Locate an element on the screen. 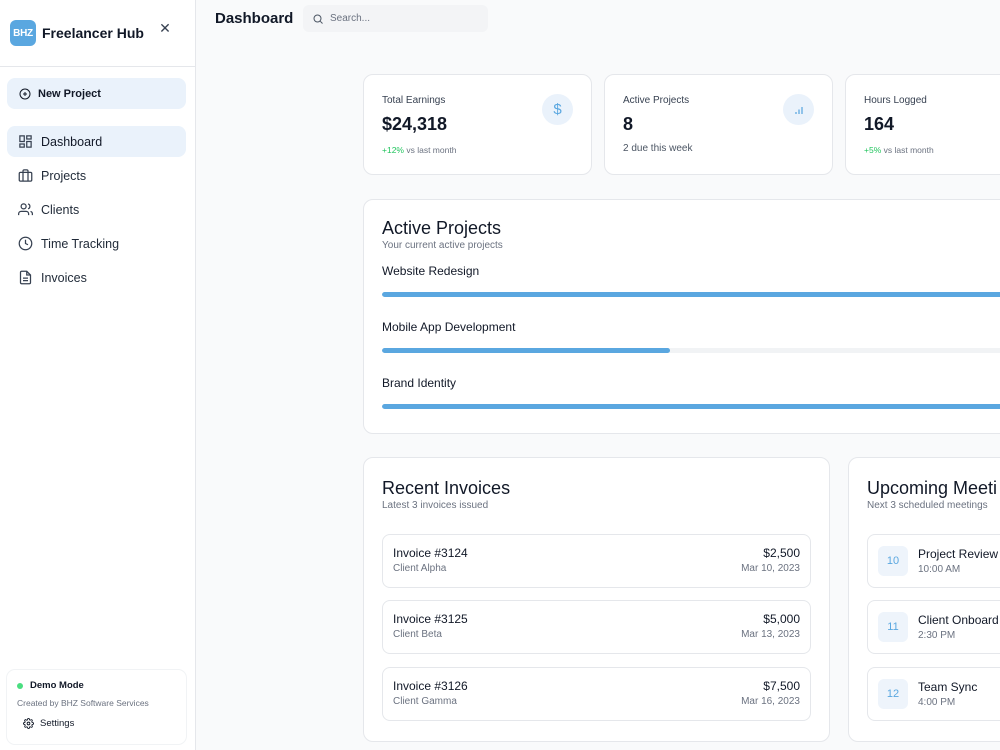 This screenshot has height=750, width=1000. invoice-number: Invoice #3126 is located at coordinates (430, 686).